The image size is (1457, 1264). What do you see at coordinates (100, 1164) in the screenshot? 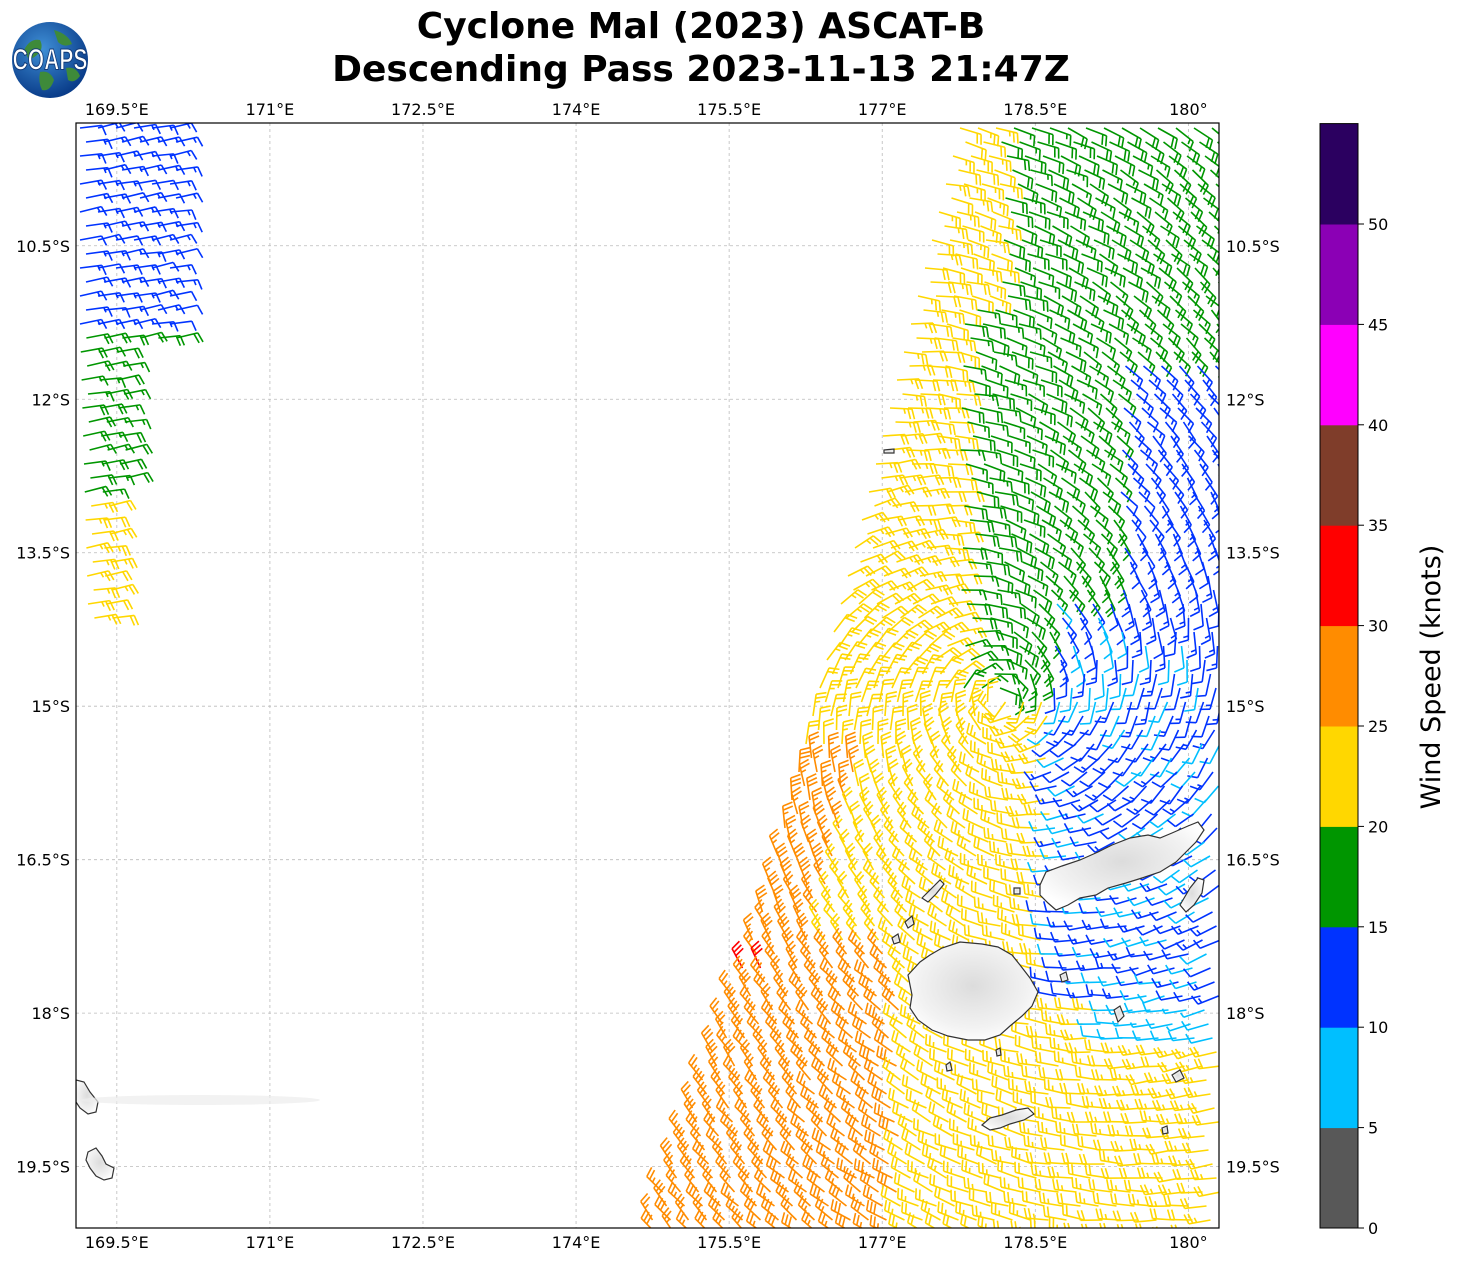
I see `island-west` at bounding box center [100, 1164].